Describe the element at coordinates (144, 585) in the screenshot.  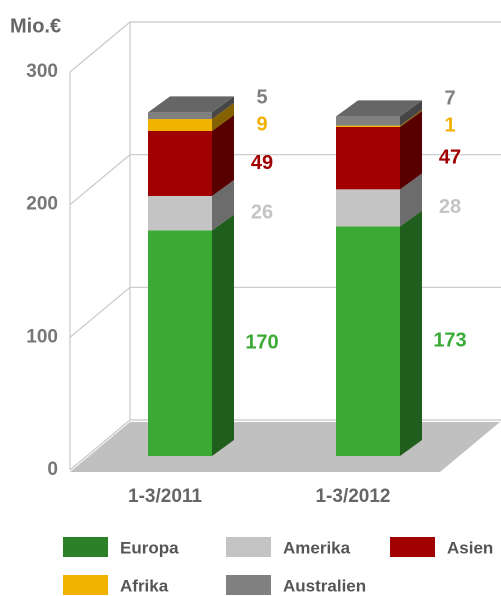
I see `legend-label: Afrika` at that location.